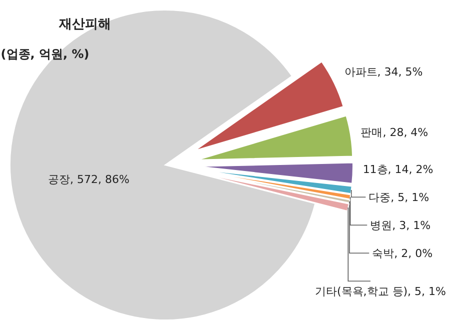 Image resolution: width=451 pixels, height=329 pixels. What do you see at coordinates (84, 24) in the screenshot?
I see `text: 재산피해` at bounding box center [84, 24].